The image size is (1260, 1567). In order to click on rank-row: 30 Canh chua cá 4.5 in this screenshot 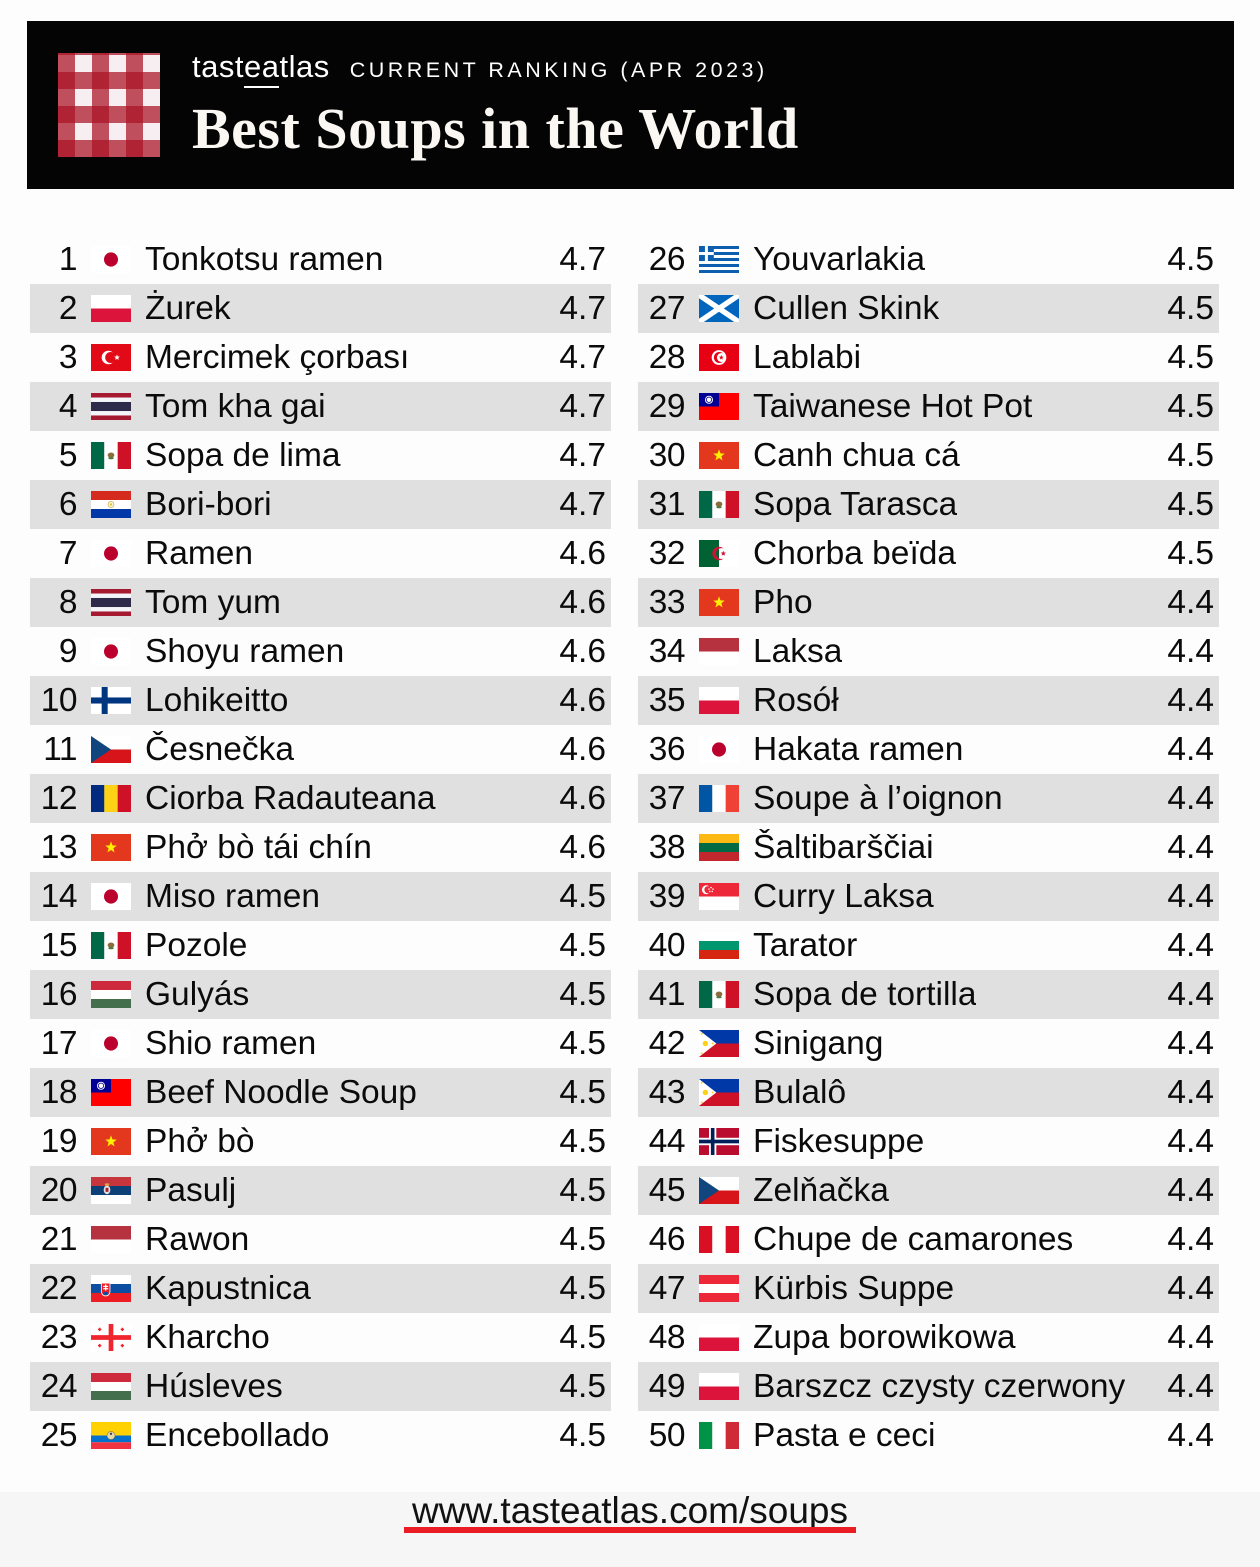, I will do `click(928, 455)`.